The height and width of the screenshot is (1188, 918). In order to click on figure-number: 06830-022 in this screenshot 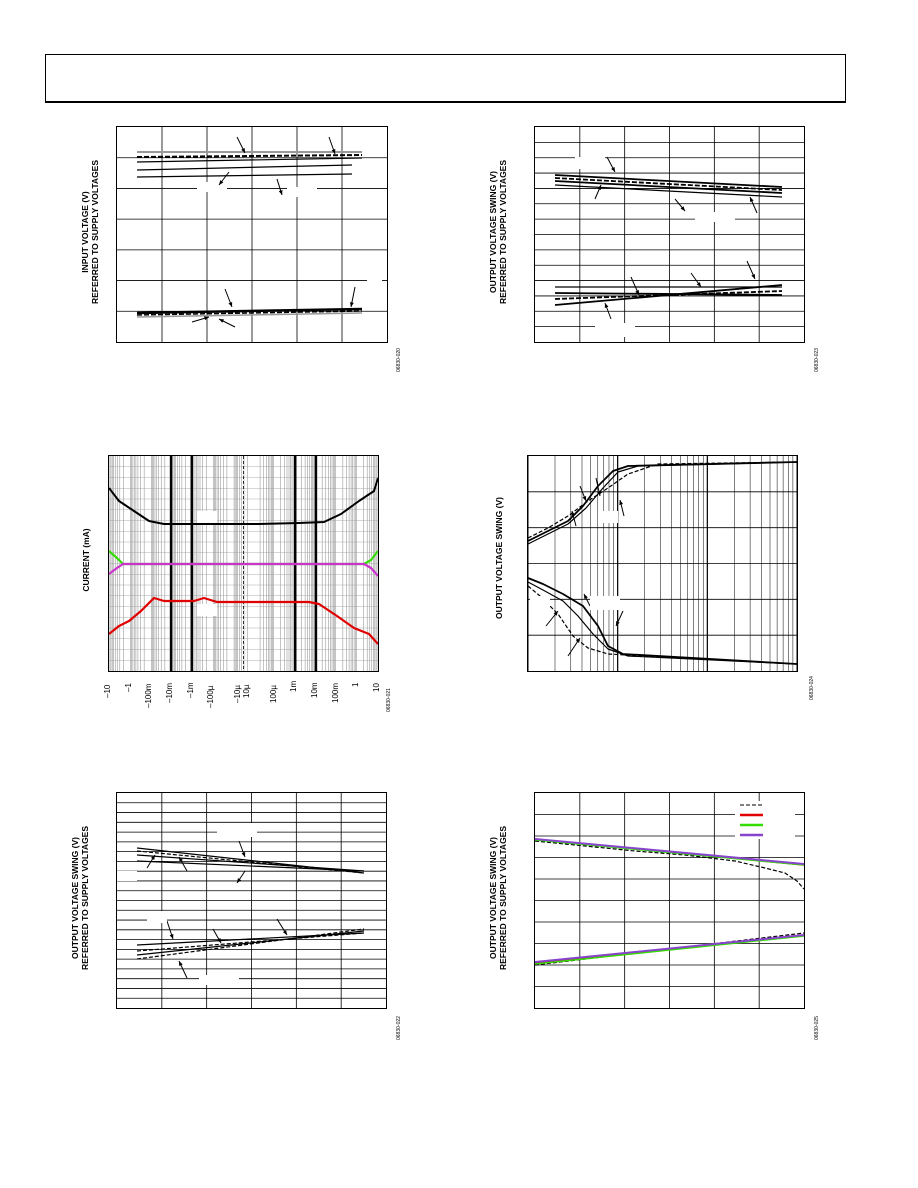, I will do `click(399, 1028)`.